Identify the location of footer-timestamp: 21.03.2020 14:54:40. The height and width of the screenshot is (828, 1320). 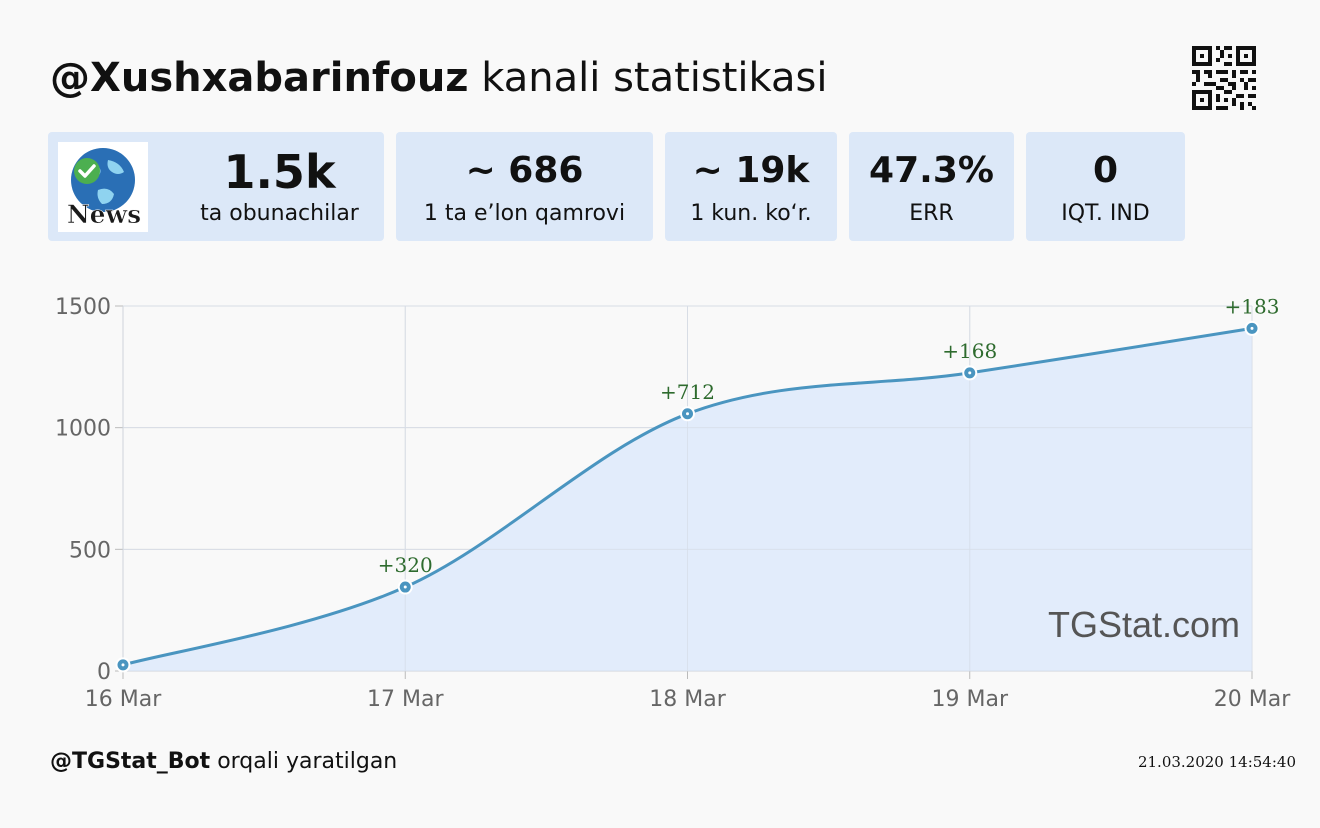
(1216, 762).